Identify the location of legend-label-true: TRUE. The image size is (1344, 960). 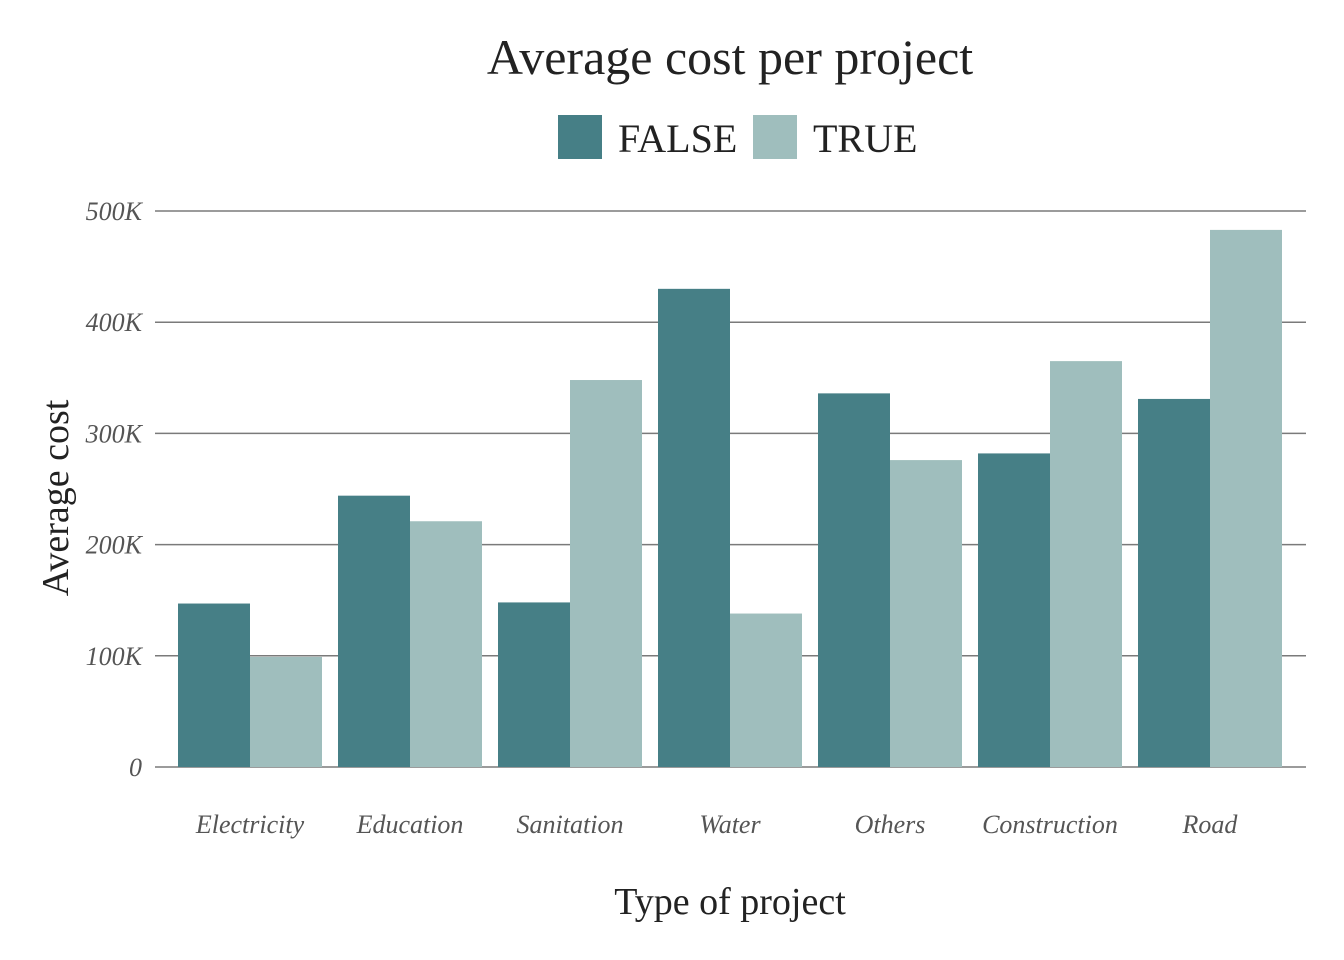
(865, 138).